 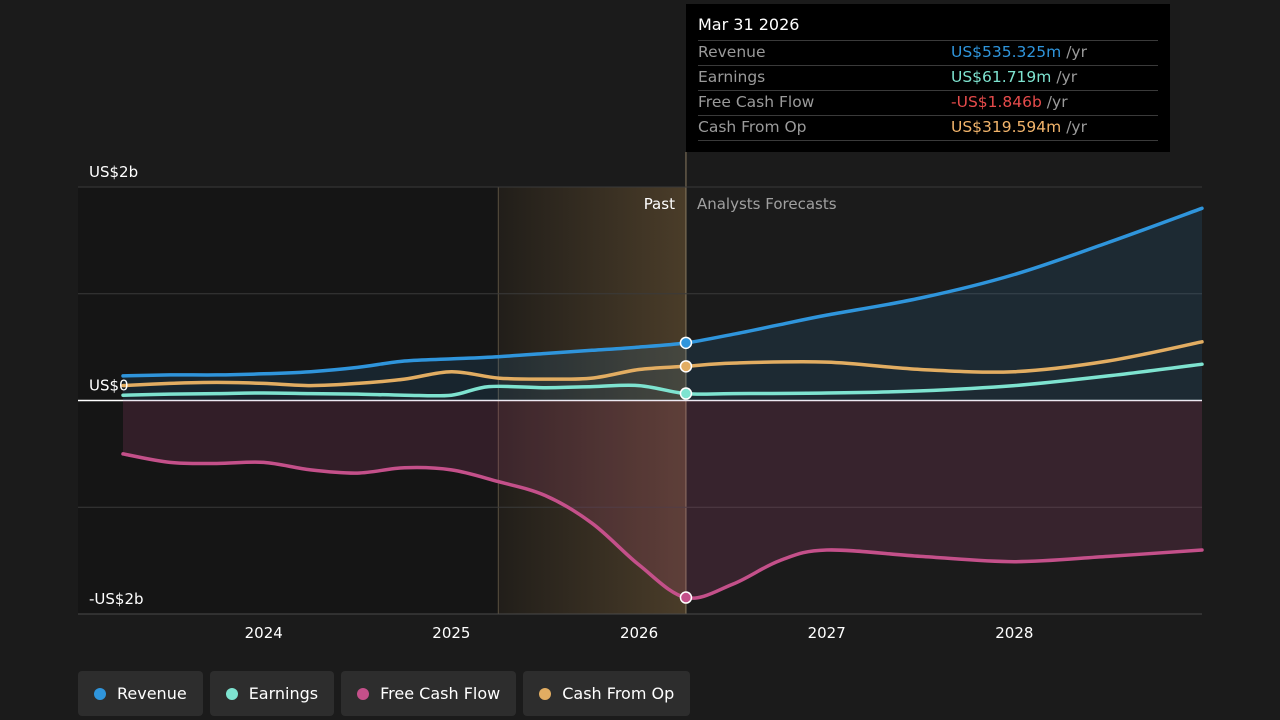 What do you see at coordinates (686, 597) in the screenshot?
I see `marker-free-cash-flow` at bounding box center [686, 597].